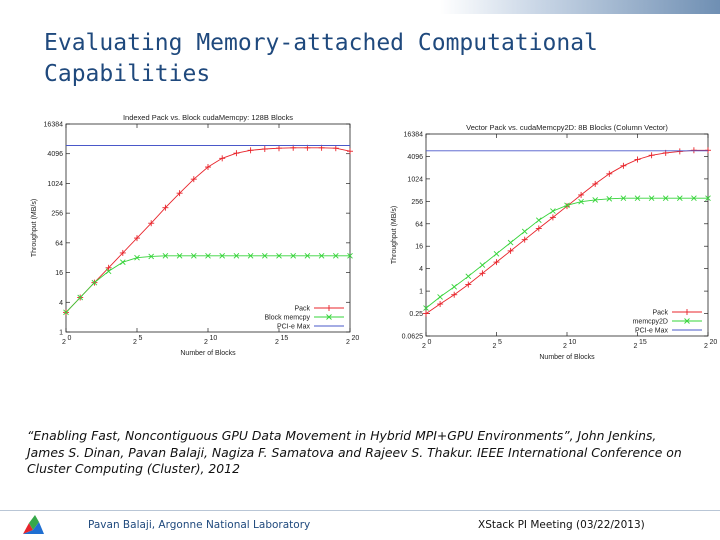 The image size is (720, 540). Describe the element at coordinates (417, 202) in the screenshot. I see `chart-1-y-tick-label: 256` at that location.